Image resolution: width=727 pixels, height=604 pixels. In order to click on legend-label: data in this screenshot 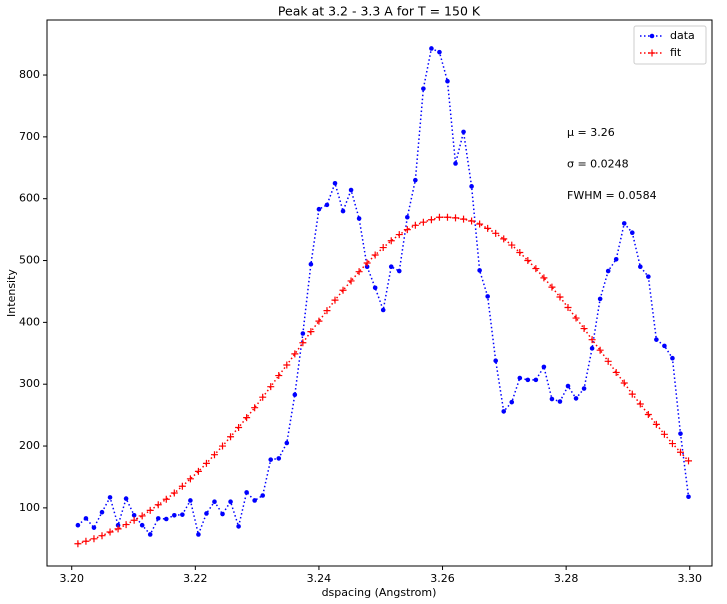, I will do `click(682, 35)`.